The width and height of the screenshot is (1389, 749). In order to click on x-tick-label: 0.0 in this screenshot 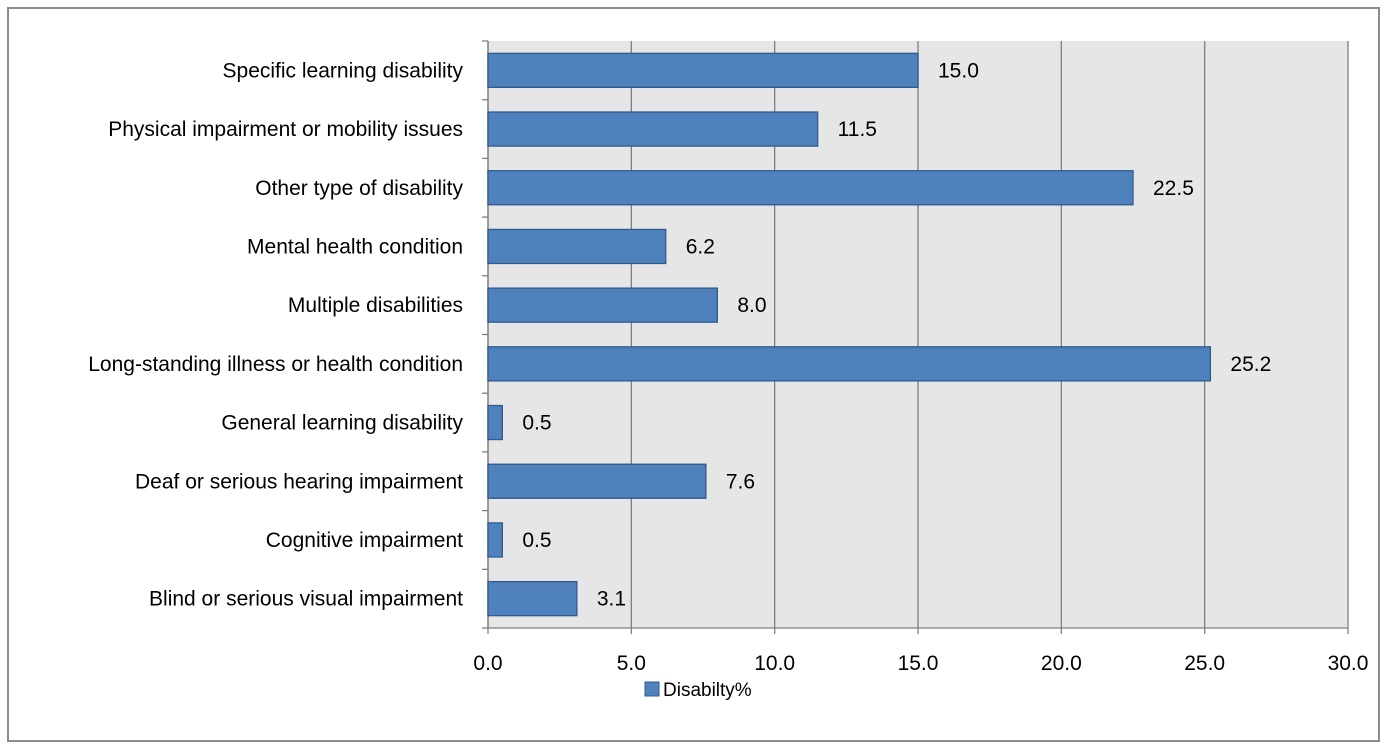, I will do `click(487, 663)`.